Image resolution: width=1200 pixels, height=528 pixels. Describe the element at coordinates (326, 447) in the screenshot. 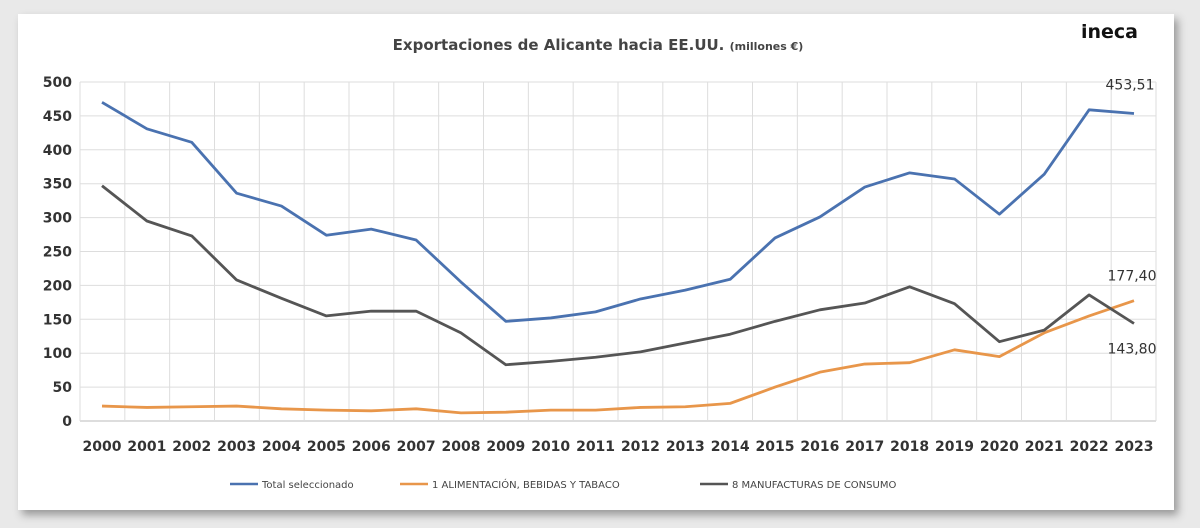

I see `x-tick-label: 2005` at that location.